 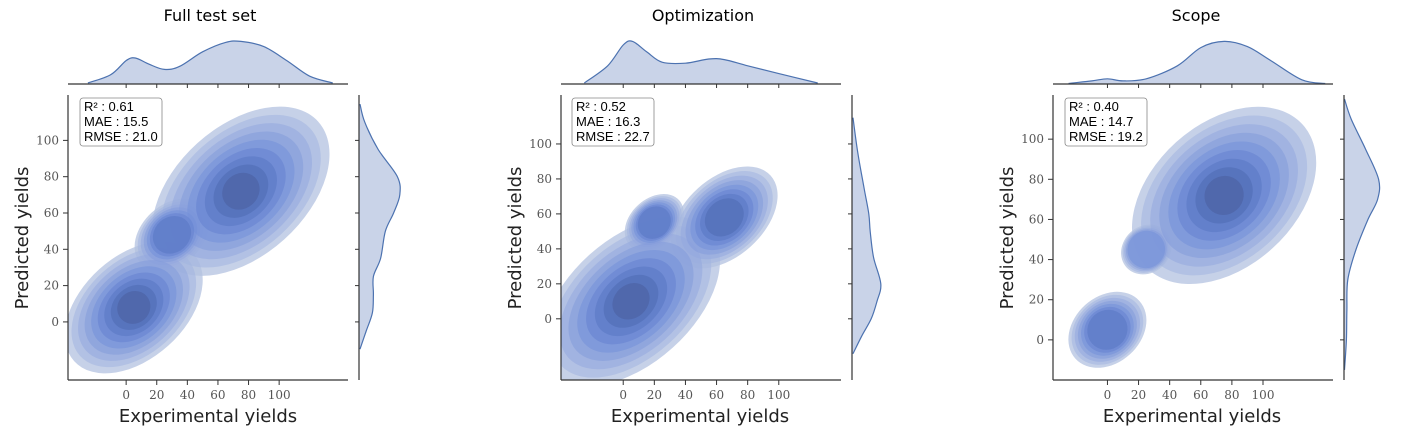 I want to click on stats-box: R² : 0.40 MAE : 14.7 RMSE : 19.2, so click(x=1106, y=122).